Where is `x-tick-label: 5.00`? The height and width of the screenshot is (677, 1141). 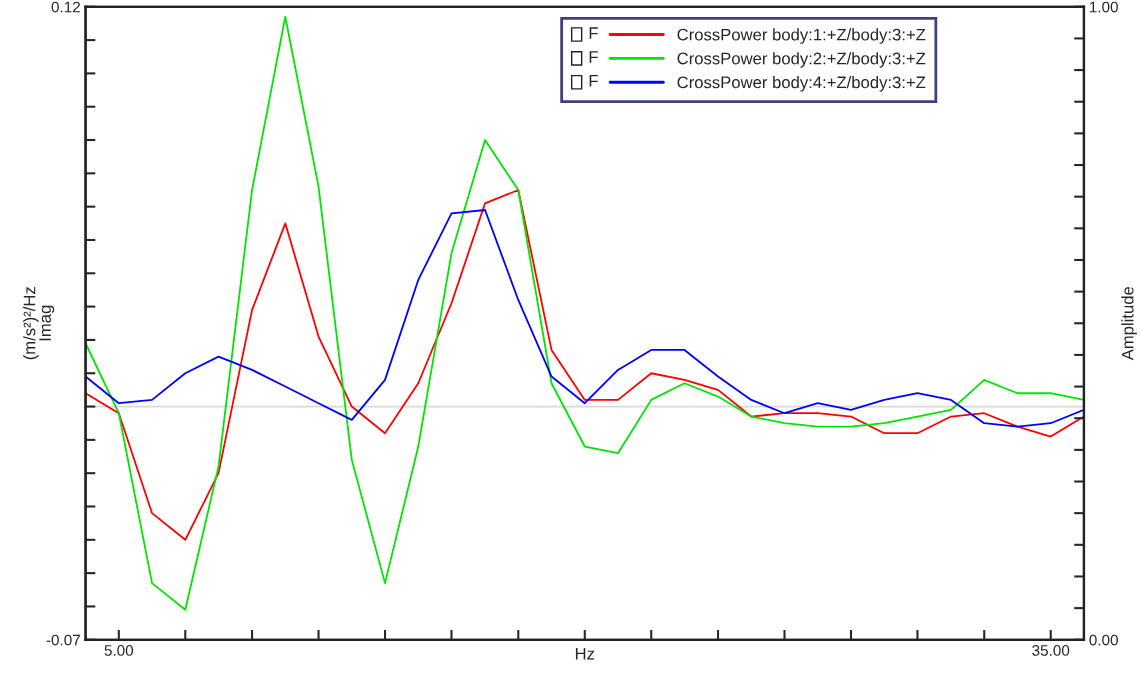
x-tick-label: 5.00 is located at coordinates (119, 650).